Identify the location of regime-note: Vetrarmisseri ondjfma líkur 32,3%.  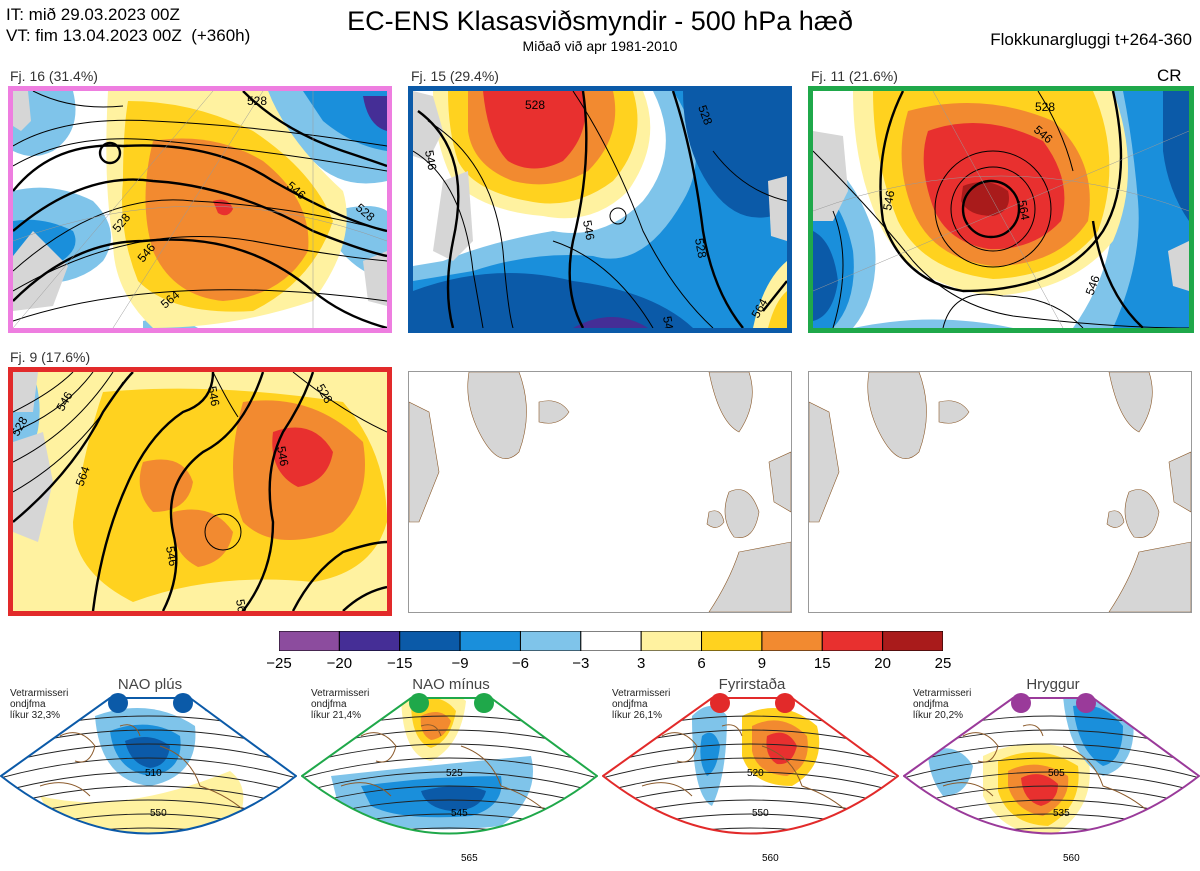
(39, 704).